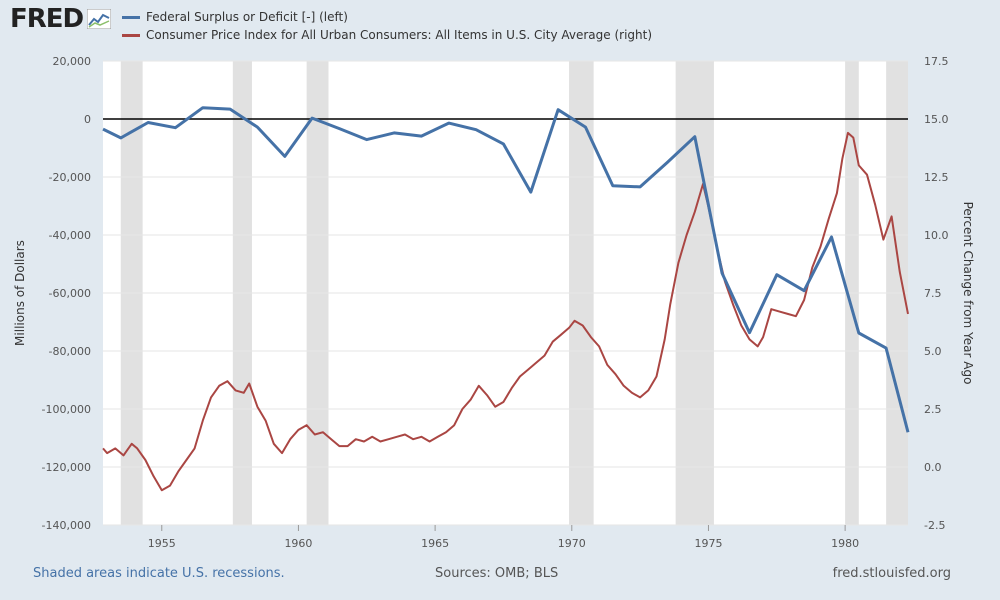 This screenshot has height=600, width=1000. I want to click on y-left-tick-label: 20,000, so click(72, 61).